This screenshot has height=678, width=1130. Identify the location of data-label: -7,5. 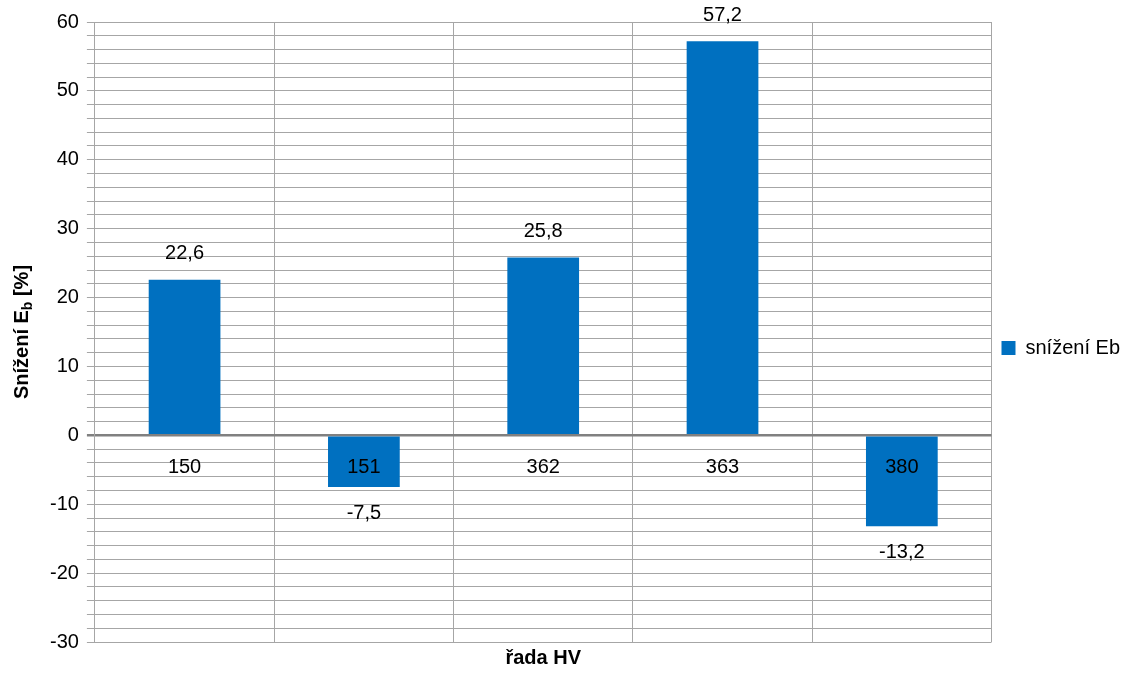
(364, 511).